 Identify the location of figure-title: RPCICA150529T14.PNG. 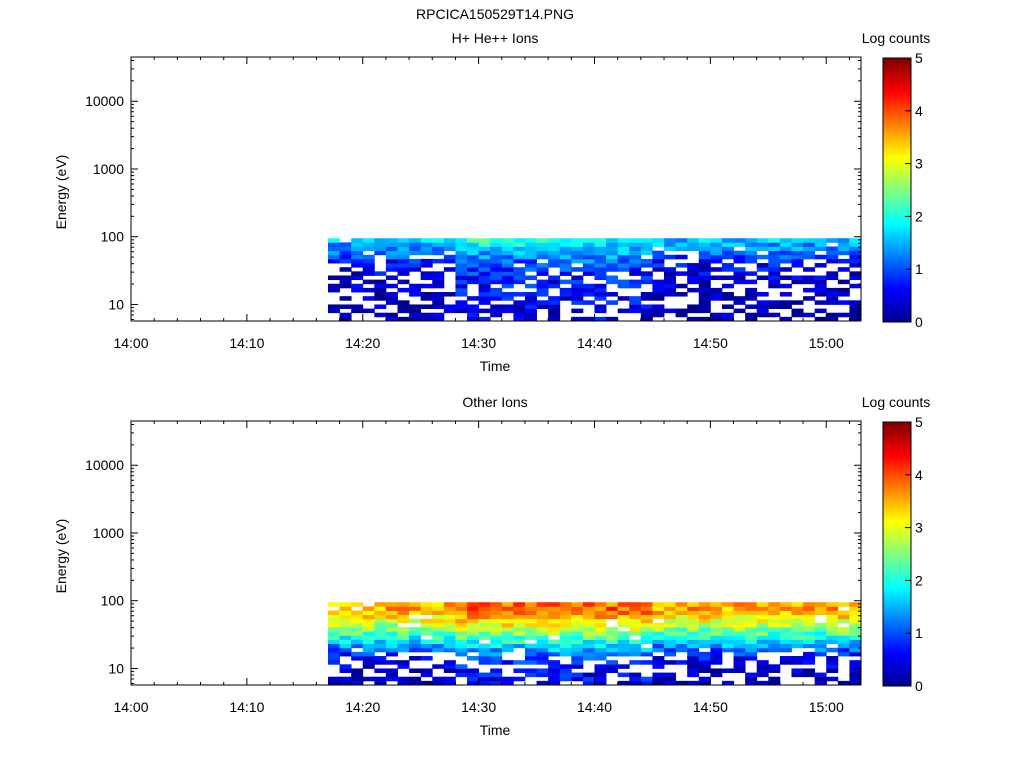
(495, 14).